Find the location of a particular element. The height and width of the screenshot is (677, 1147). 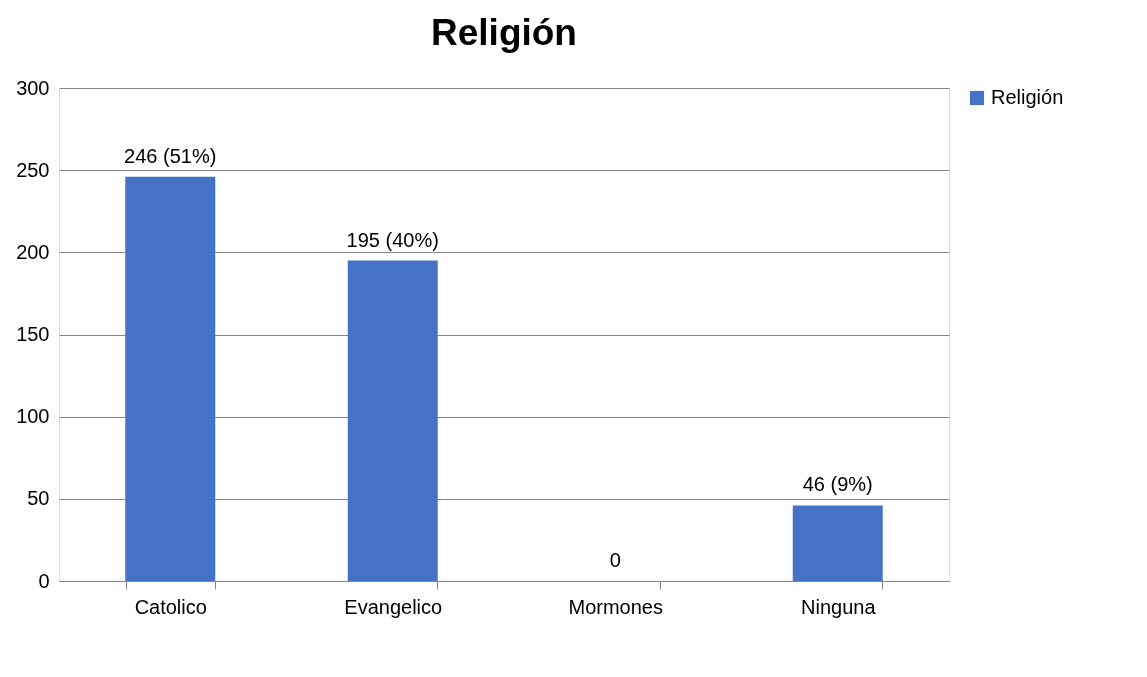

x-tick-label: Mormones is located at coordinates (615, 606).